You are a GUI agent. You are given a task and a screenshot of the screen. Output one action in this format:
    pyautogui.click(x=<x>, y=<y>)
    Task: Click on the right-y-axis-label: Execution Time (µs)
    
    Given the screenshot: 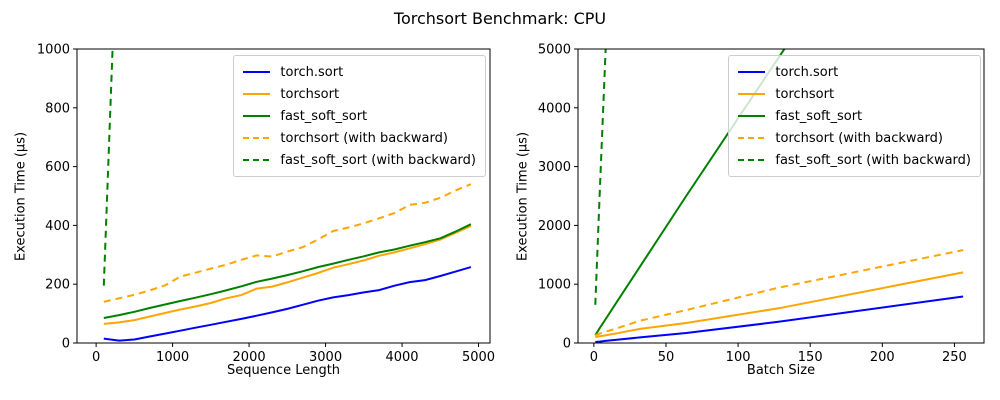 What is the action you would take?
    pyautogui.click(x=523, y=196)
    